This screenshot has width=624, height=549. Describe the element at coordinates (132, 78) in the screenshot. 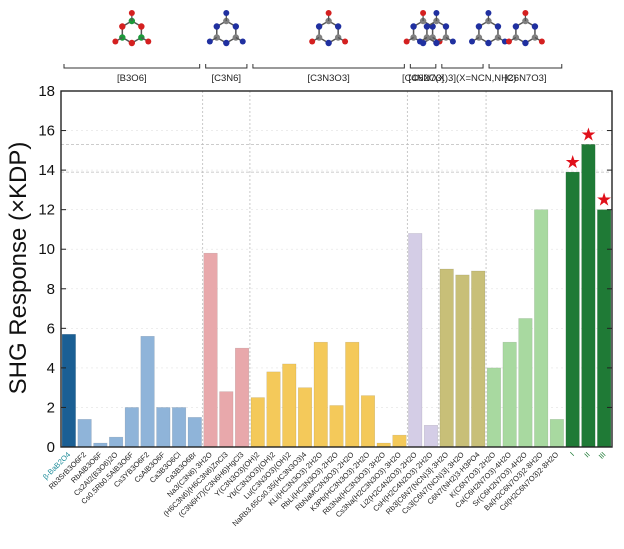

I see `group-label: [B3O6]` at that location.